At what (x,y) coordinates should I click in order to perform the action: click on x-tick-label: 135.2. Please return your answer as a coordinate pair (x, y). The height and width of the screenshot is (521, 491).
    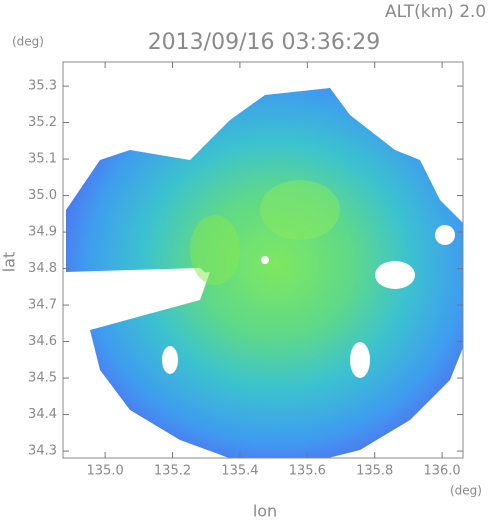
    Looking at the image, I should click on (172, 471).